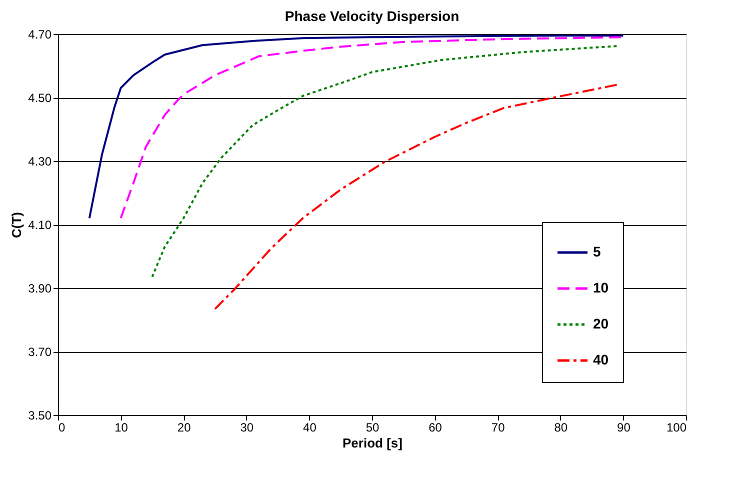  I want to click on x-tick-label: 90, so click(624, 427).